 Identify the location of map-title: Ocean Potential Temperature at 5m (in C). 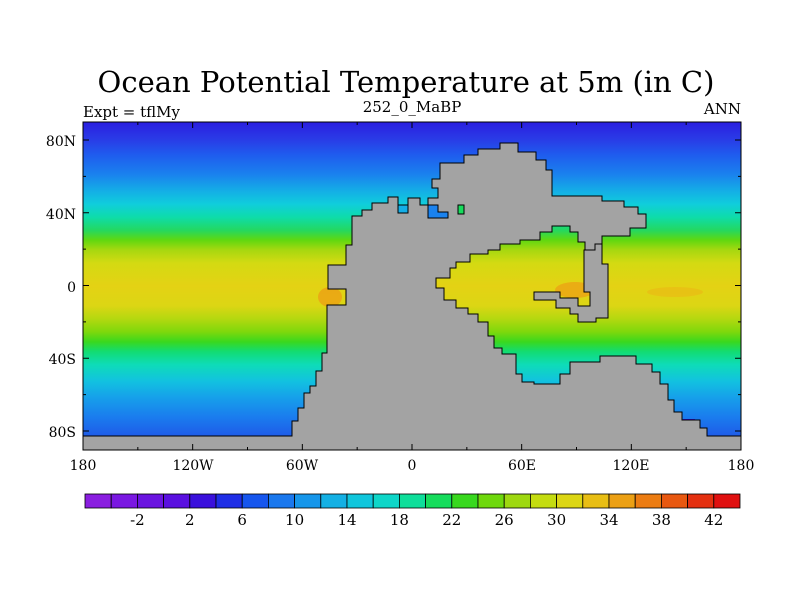
(406, 82).